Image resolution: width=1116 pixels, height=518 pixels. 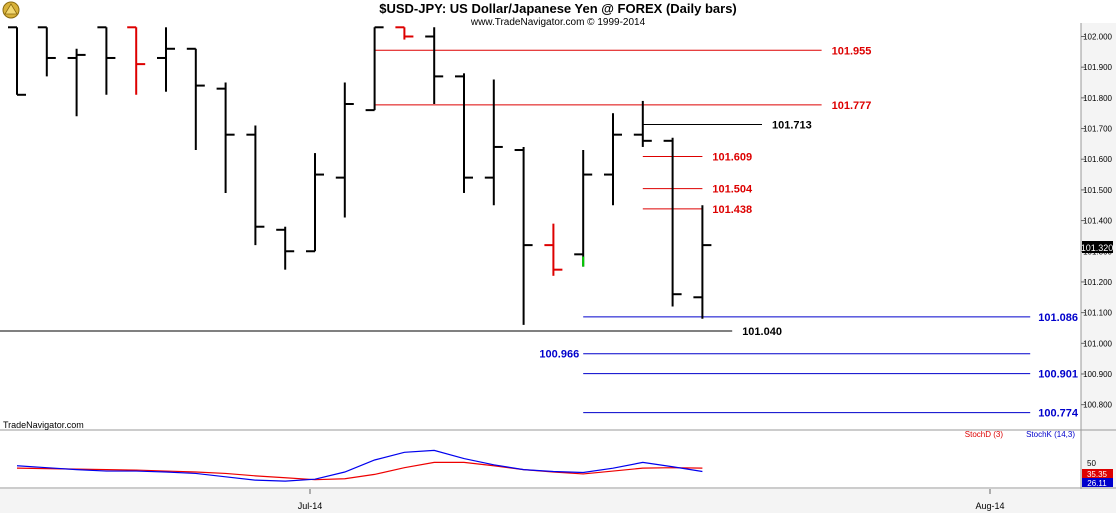 What do you see at coordinates (1097, 190) in the screenshot?
I see `price-tick-label: 101.500` at bounding box center [1097, 190].